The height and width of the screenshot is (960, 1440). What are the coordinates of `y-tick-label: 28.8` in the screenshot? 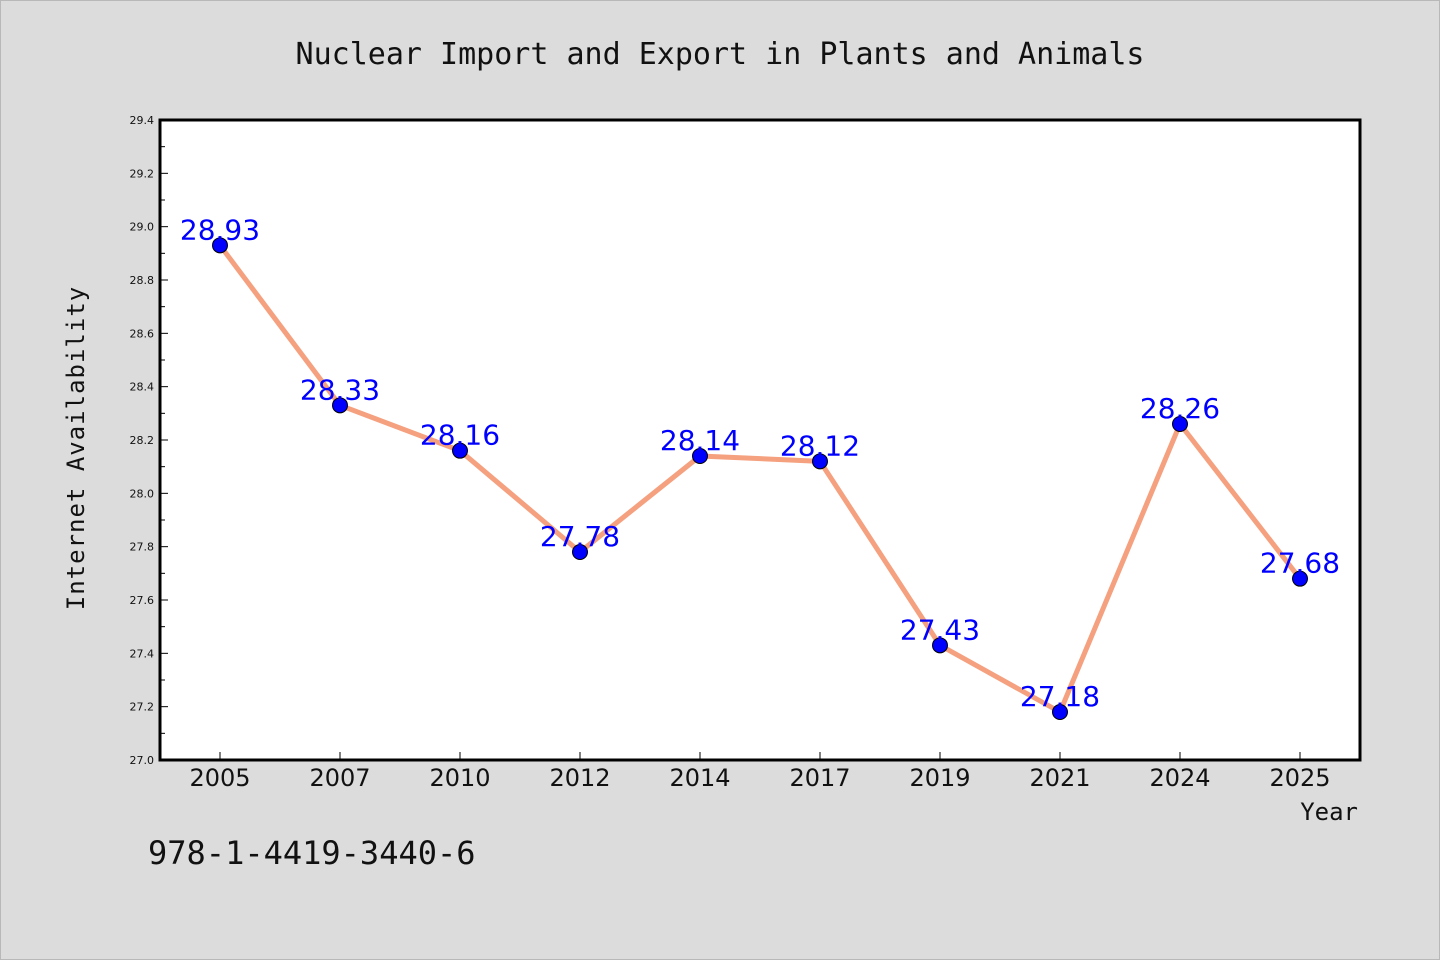 It's located at (142, 280).